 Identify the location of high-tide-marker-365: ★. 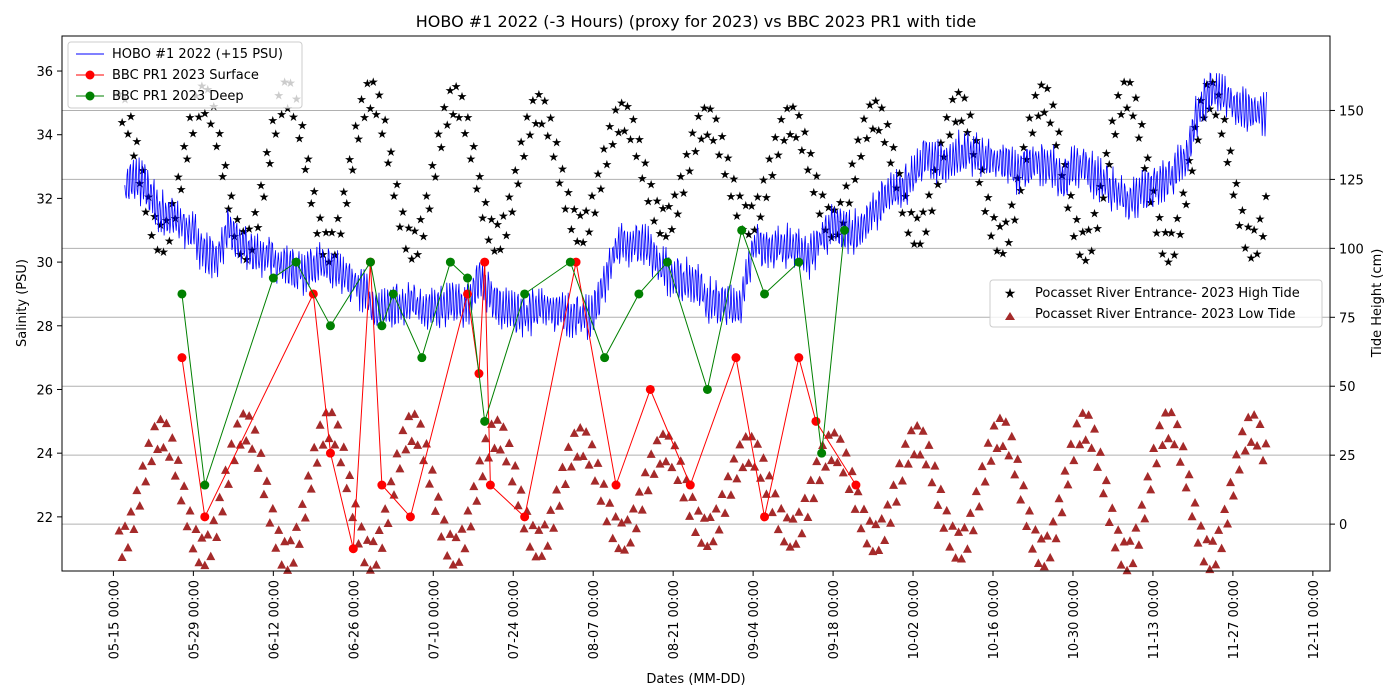
(1198, 140).